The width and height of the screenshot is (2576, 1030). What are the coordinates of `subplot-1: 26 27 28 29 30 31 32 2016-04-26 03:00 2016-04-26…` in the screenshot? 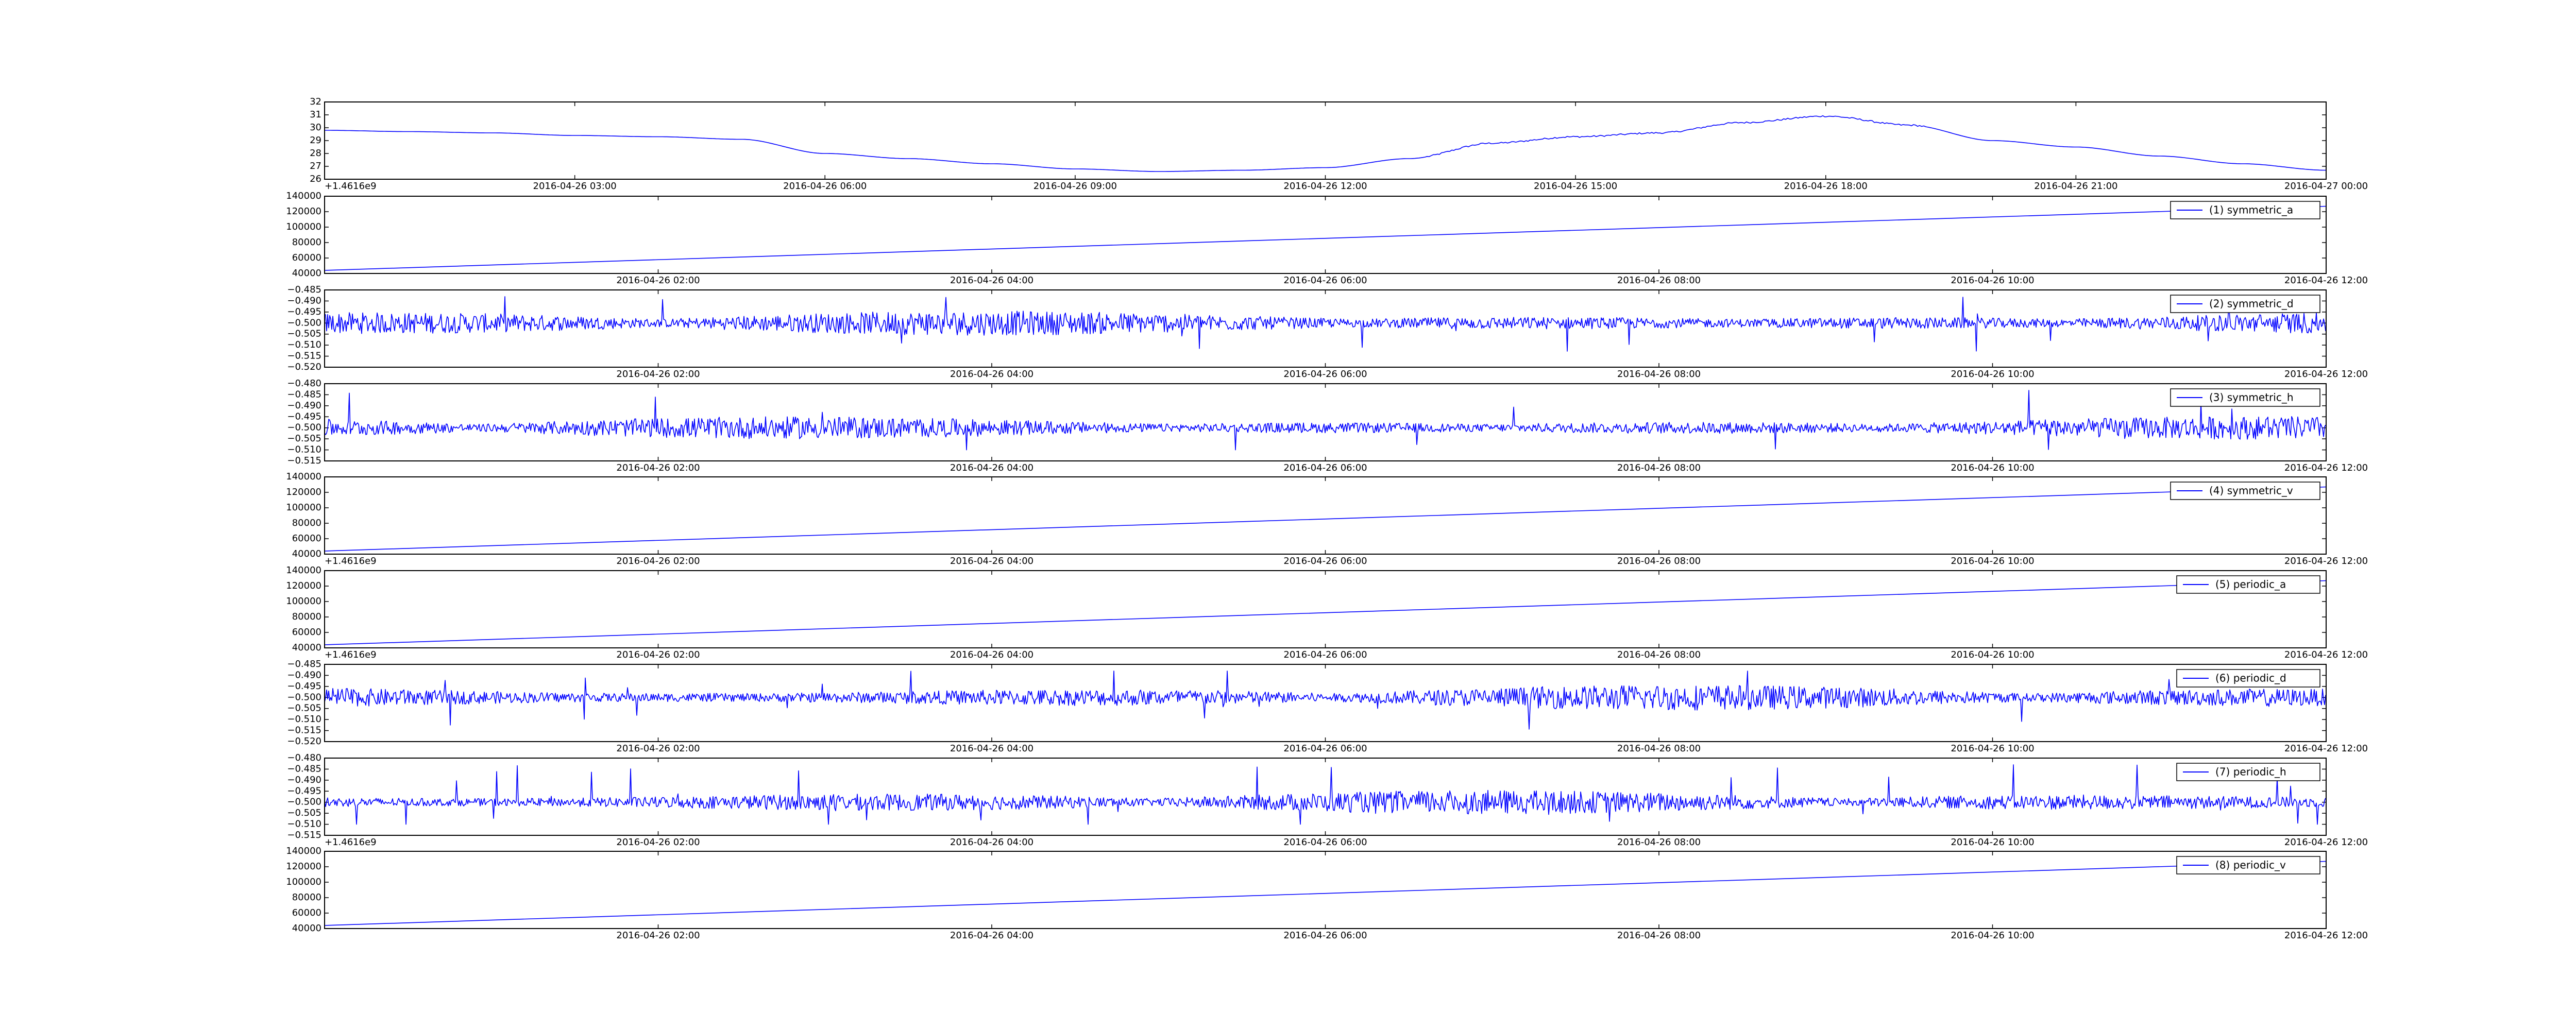 It's located at (1339, 144).